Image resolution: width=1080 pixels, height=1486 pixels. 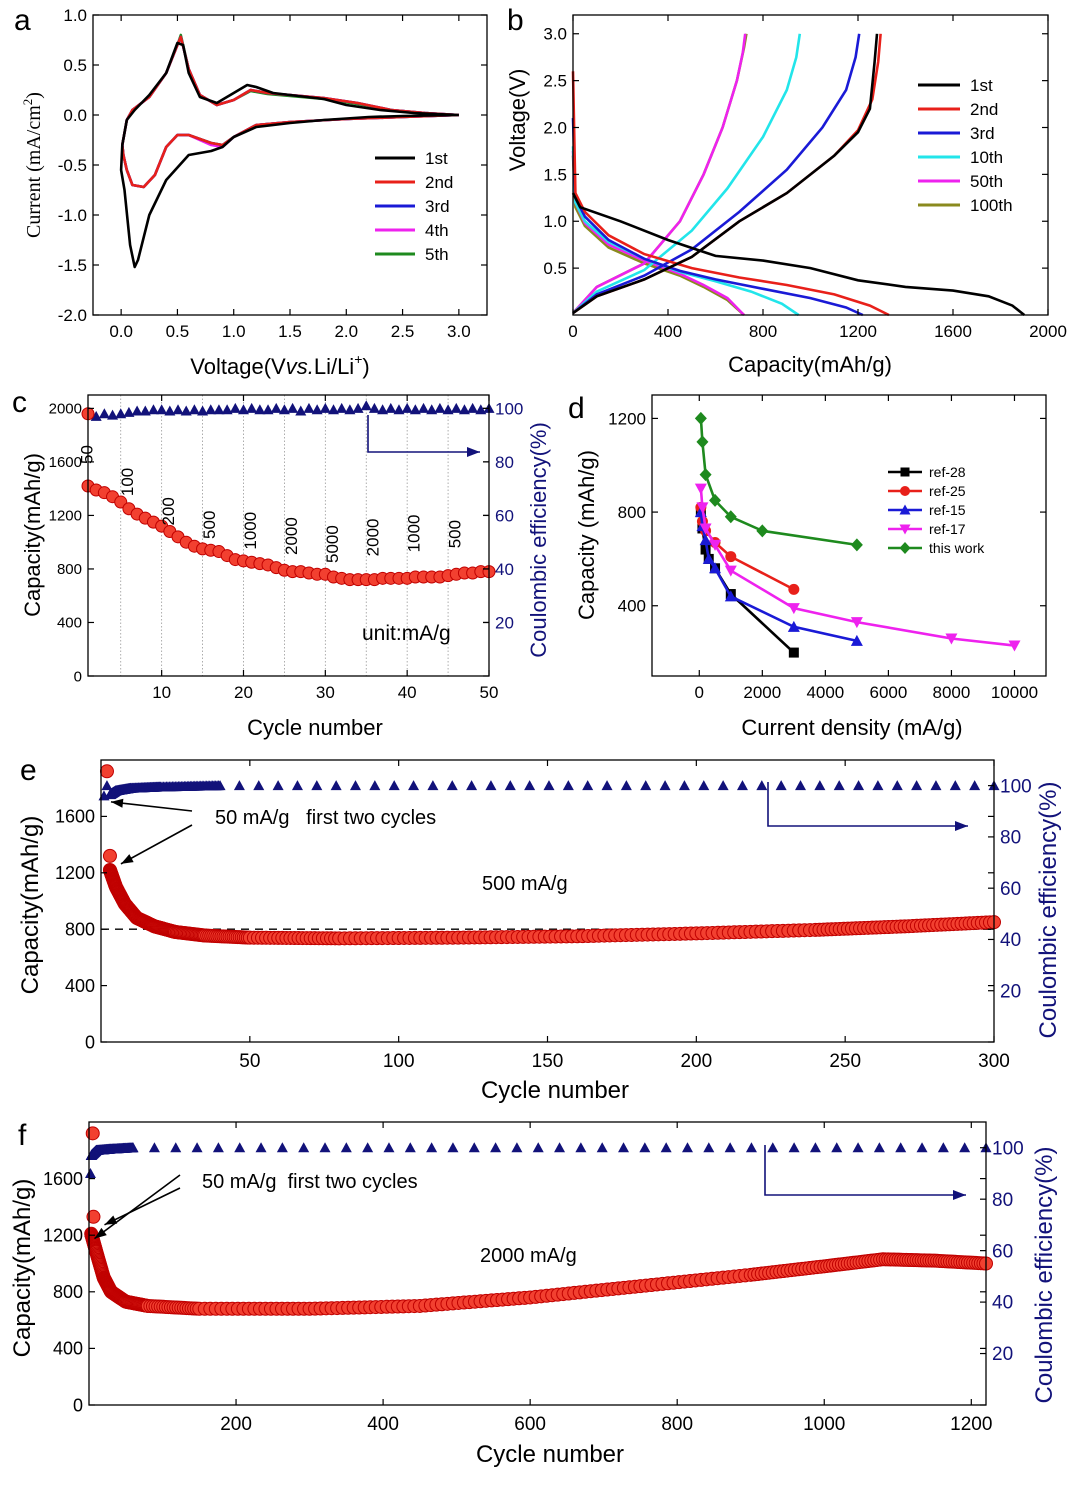 What do you see at coordinates (234, 331) in the screenshot?
I see `panel-a-x-tick-label: 1.0` at bounding box center [234, 331].